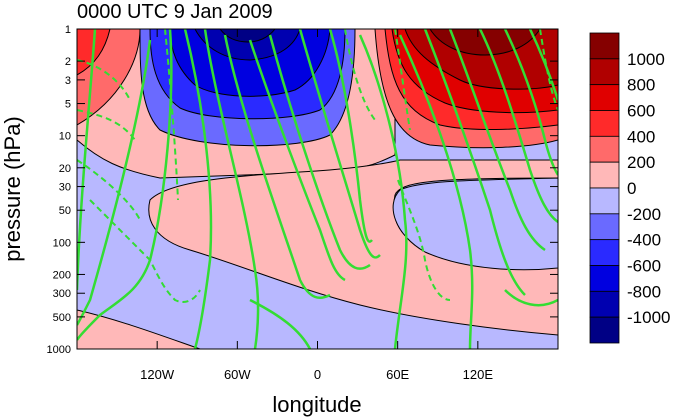 The width and height of the screenshot is (673, 417). Describe the element at coordinates (68, 81) in the screenshot. I see `y-tick-label: 3` at that location.